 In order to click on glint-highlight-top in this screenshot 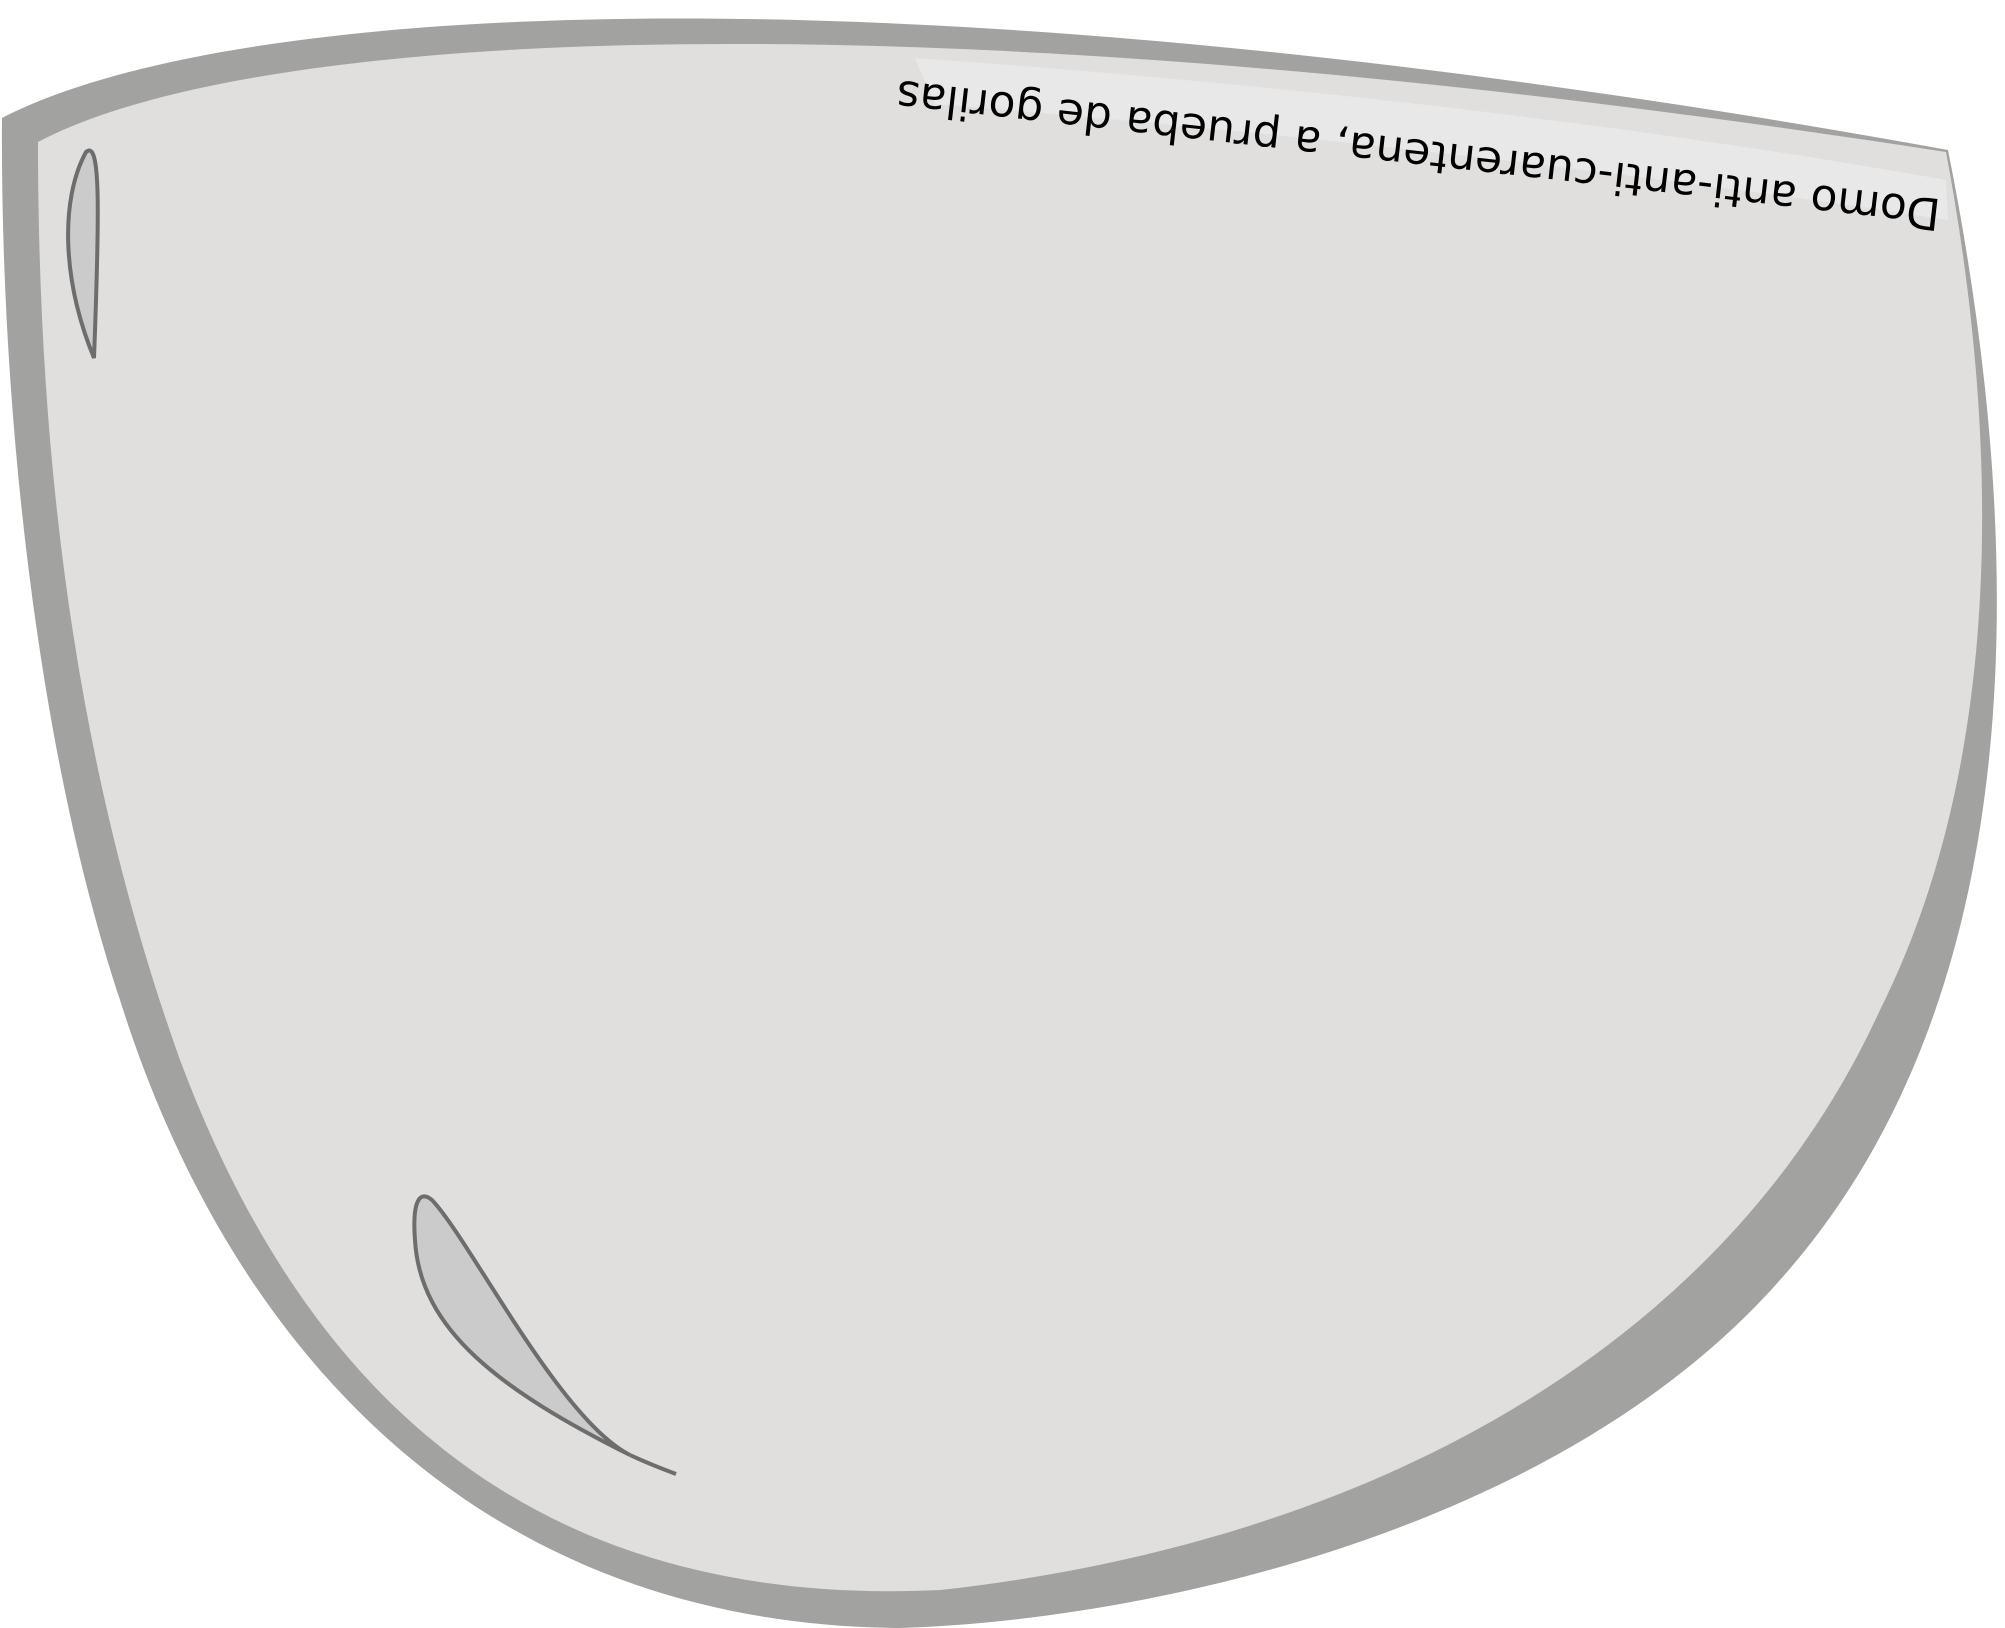, I will do `click(83, 253)`.